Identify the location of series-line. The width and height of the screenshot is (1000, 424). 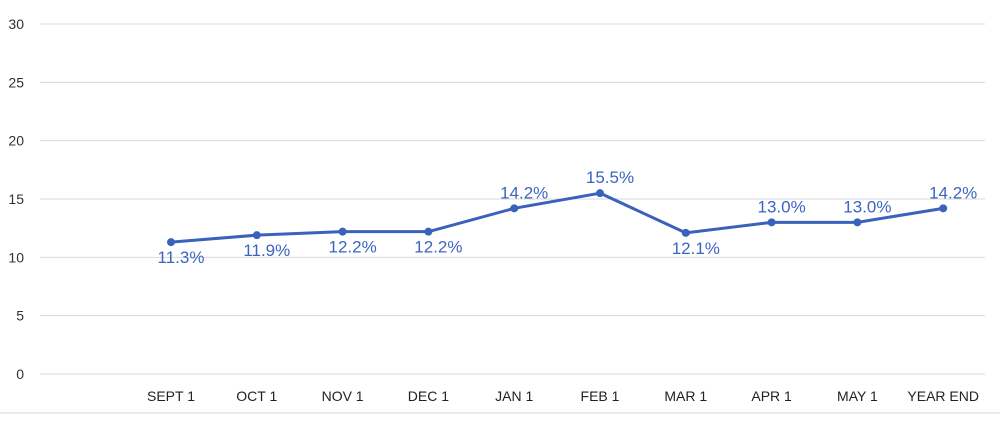
(557, 217).